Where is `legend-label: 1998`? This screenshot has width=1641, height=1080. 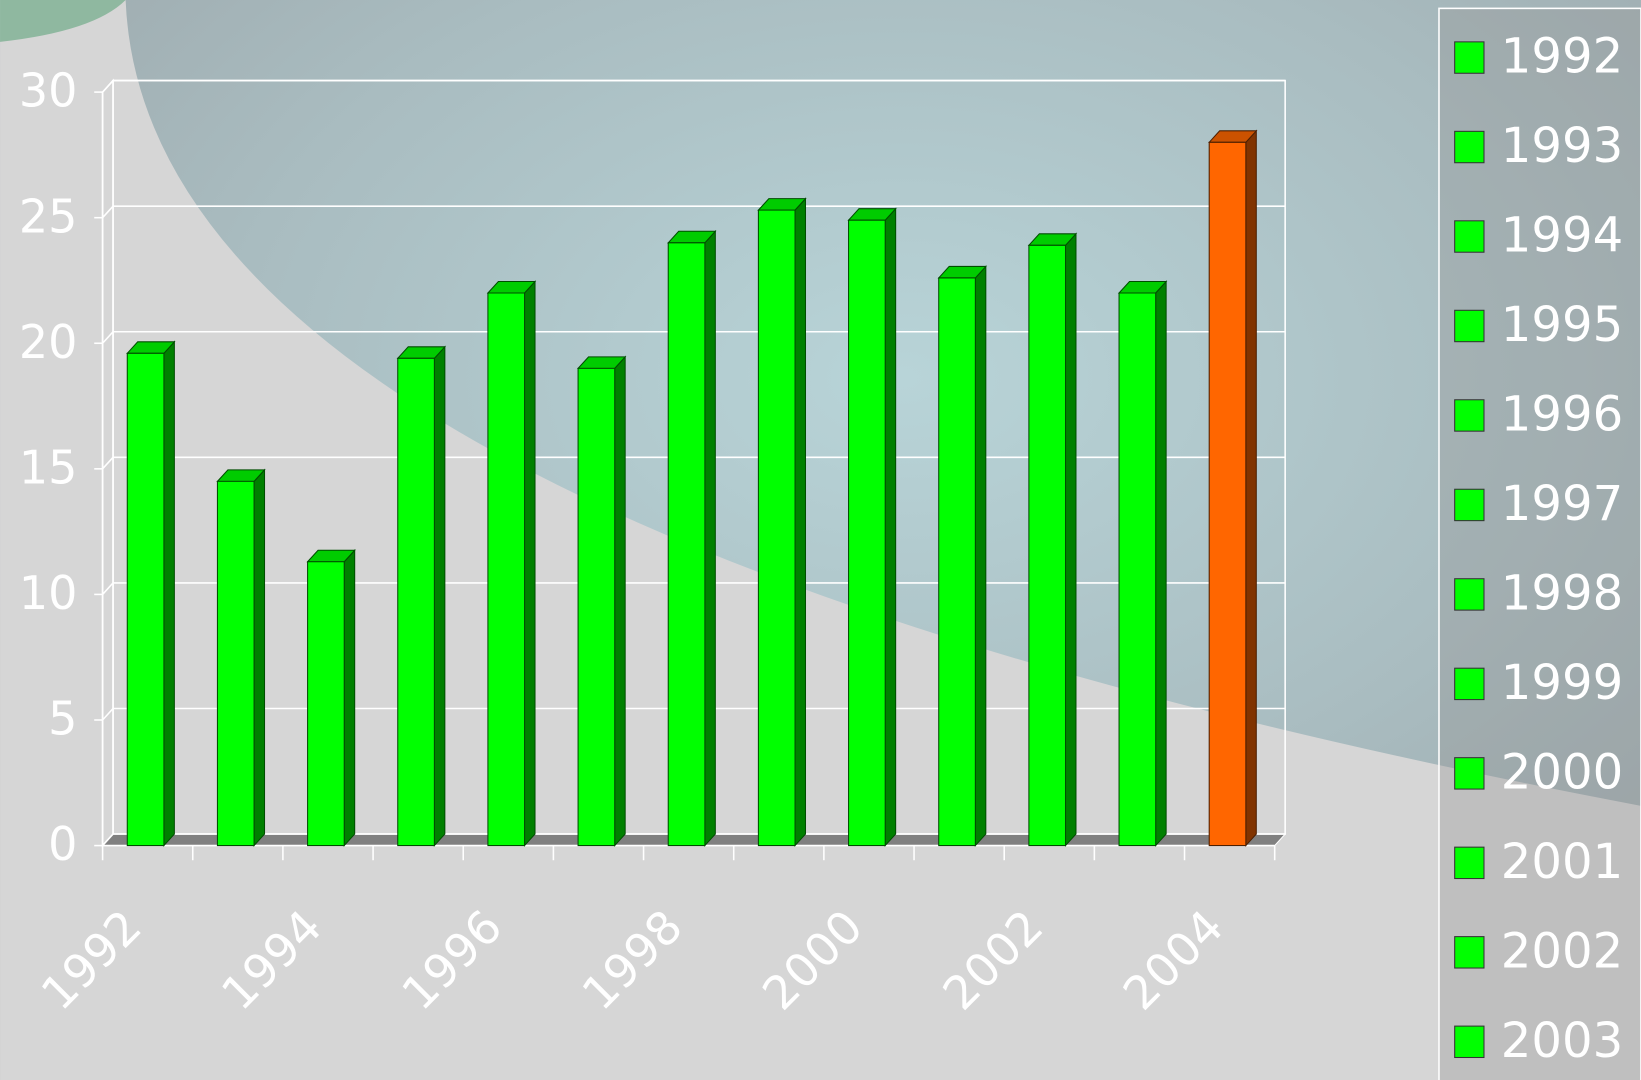
legend-label: 1998 is located at coordinates (1562, 594).